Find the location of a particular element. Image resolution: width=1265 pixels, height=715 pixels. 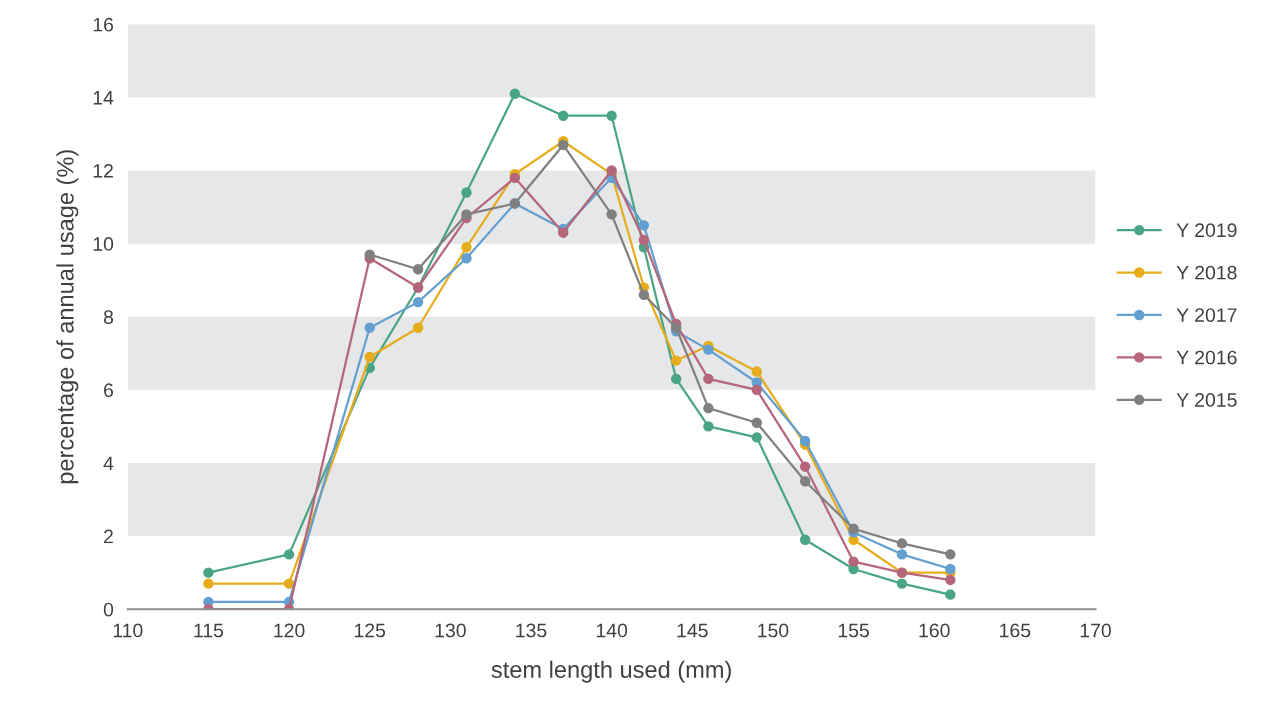

y-tick-label: 6 is located at coordinates (109, 390).